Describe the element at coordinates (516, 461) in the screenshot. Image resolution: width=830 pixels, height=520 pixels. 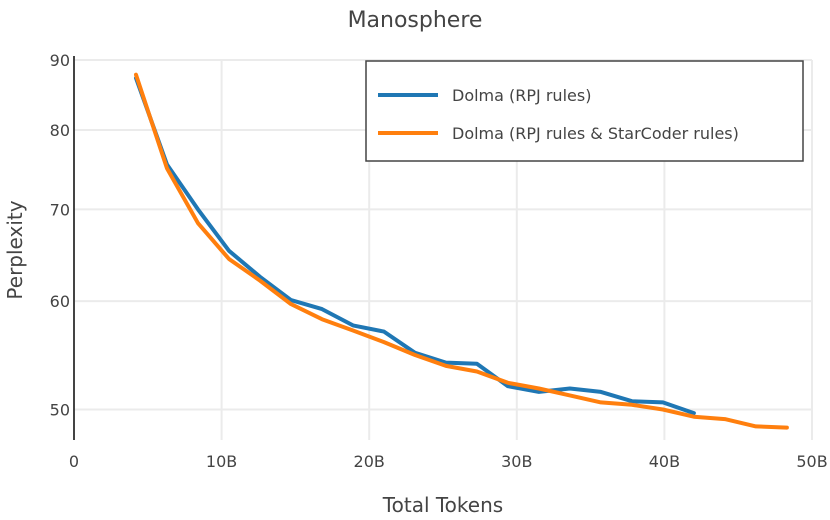
I see `x-tick-label: 30B` at that location.